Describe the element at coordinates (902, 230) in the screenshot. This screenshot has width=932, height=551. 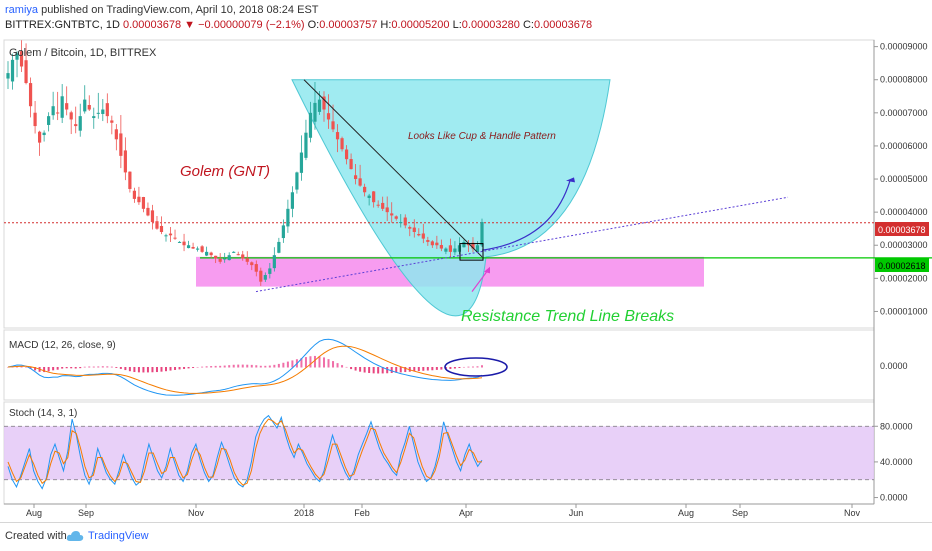
I see `last-price-badge-text: 0.00003678` at that location.